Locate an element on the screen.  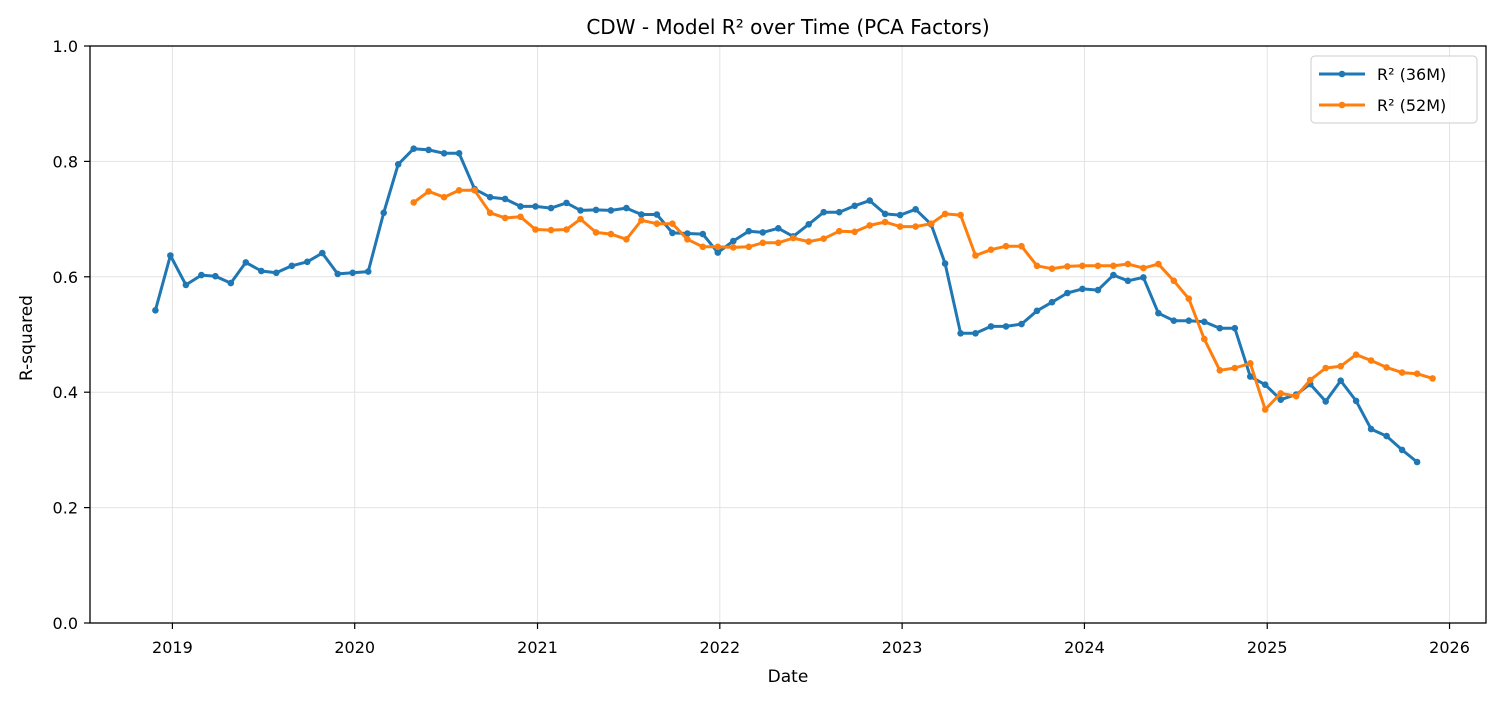
x-axis: 2019 2020 2021 2022 2023 2024 2025 2026 is located at coordinates (811, 640).